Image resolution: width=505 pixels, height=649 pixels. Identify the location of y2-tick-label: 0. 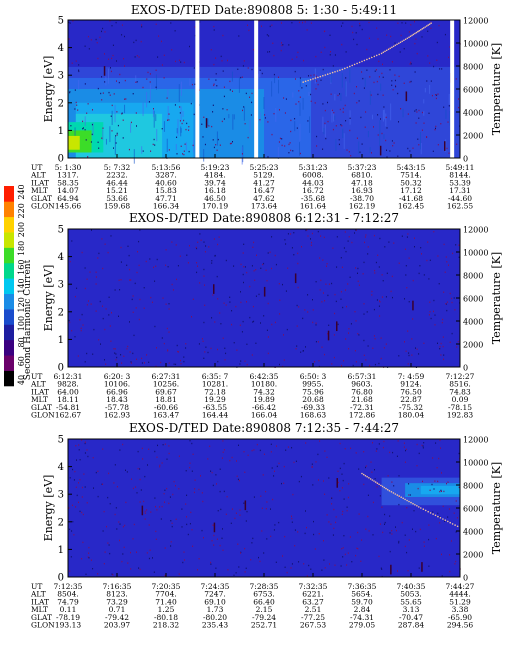
(465, 159).